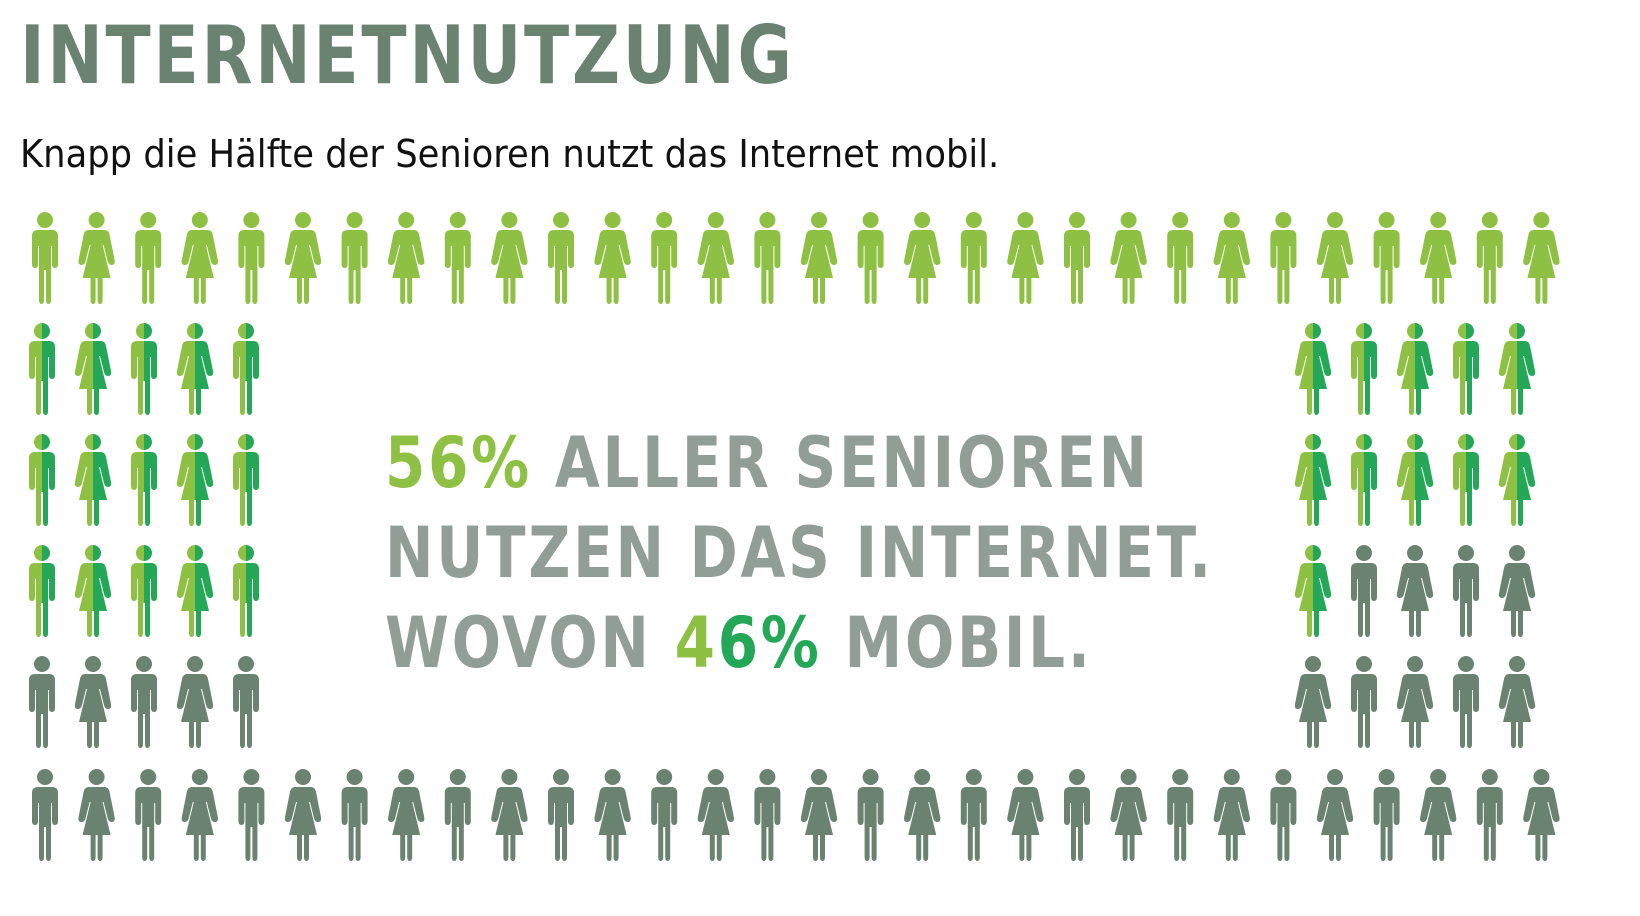 This screenshot has height=916, width=1640. I want to click on statement-prefix-3: WOVON, so click(518, 643).